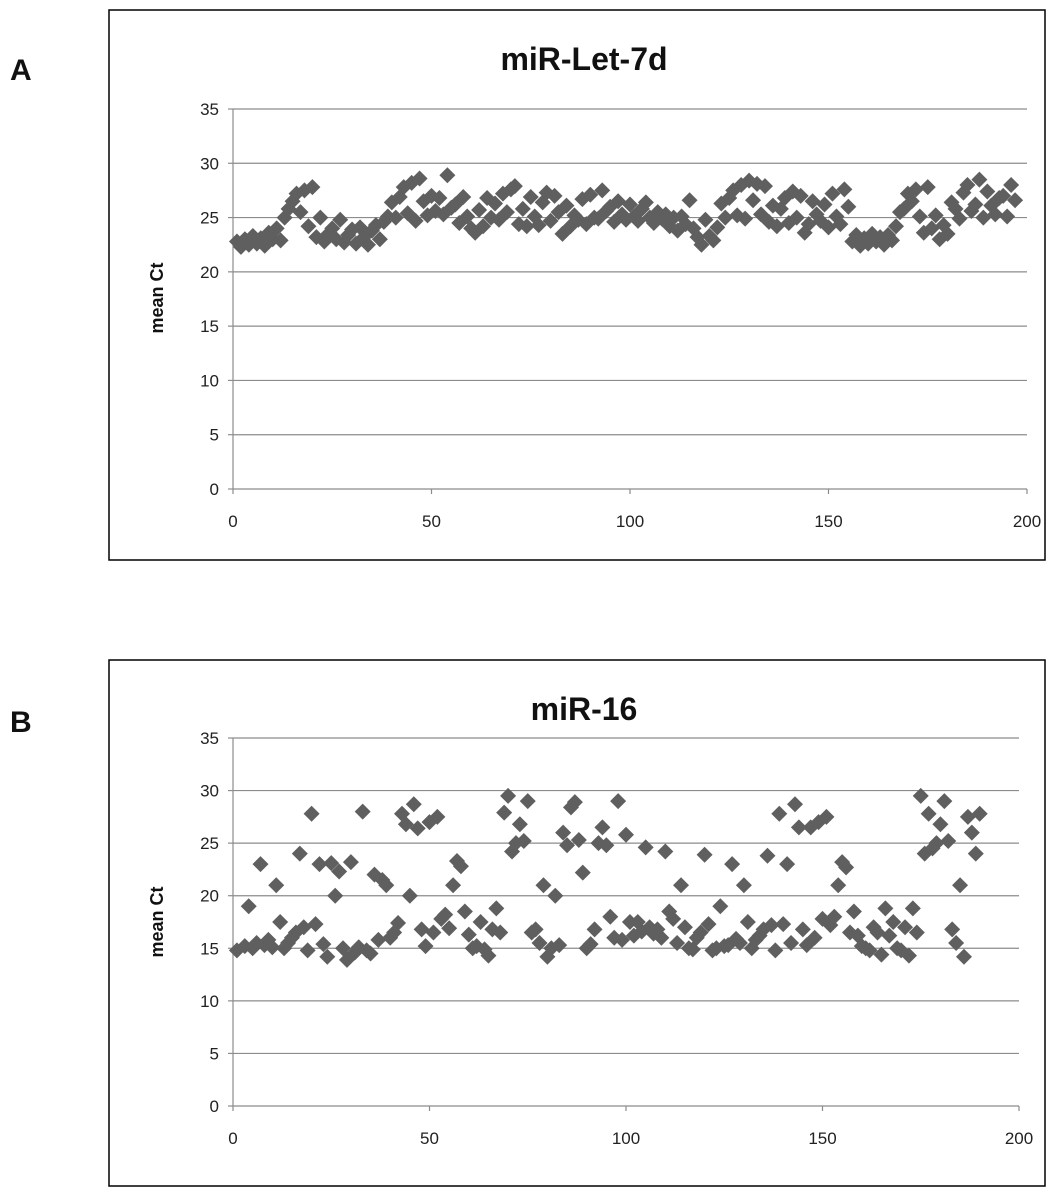 Image resolution: width=1049 pixels, height=1194 pixels. What do you see at coordinates (583, 59) in the screenshot?
I see `chart-a-title: miR-Let-7d` at bounding box center [583, 59].